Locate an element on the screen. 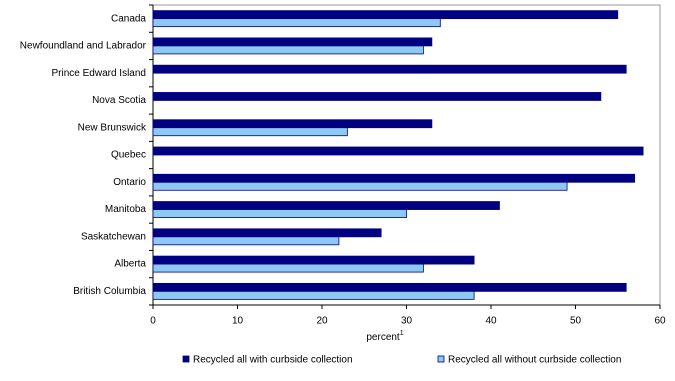 This screenshot has width=675, height=381. x-axis-label: percent1 is located at coordinates (384, 336).